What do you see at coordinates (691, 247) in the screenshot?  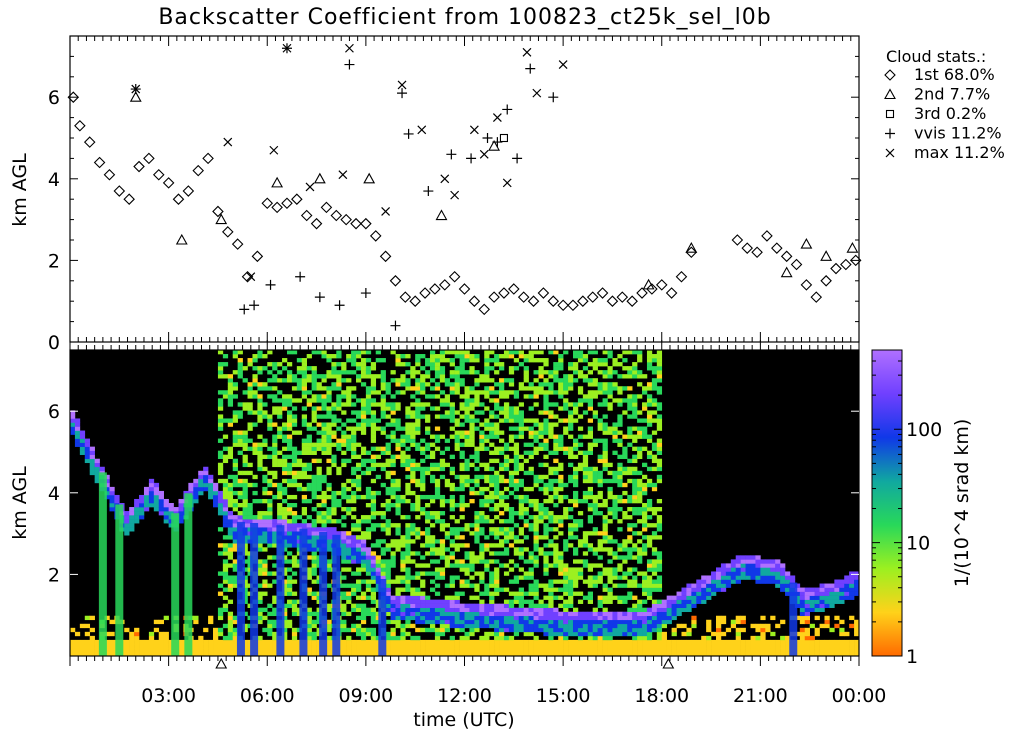 I see `point-2nd` at bounding box center [691, 247].